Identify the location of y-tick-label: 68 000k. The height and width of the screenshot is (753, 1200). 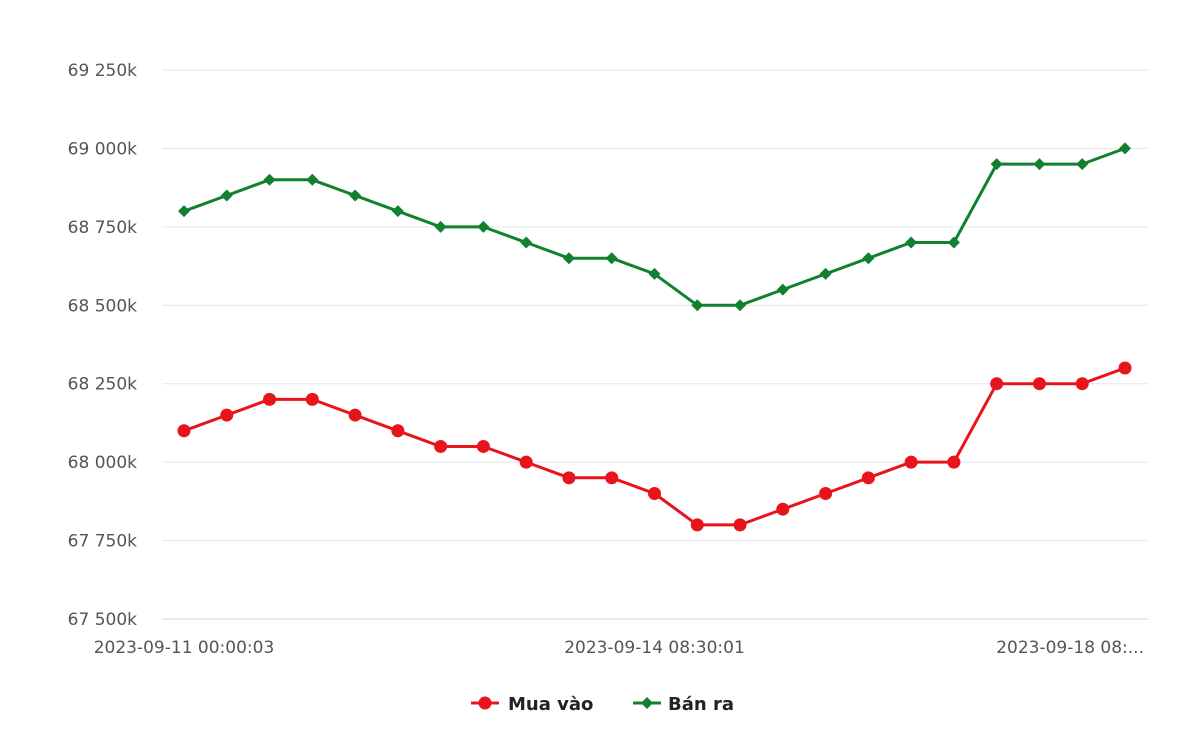
(102, 463).